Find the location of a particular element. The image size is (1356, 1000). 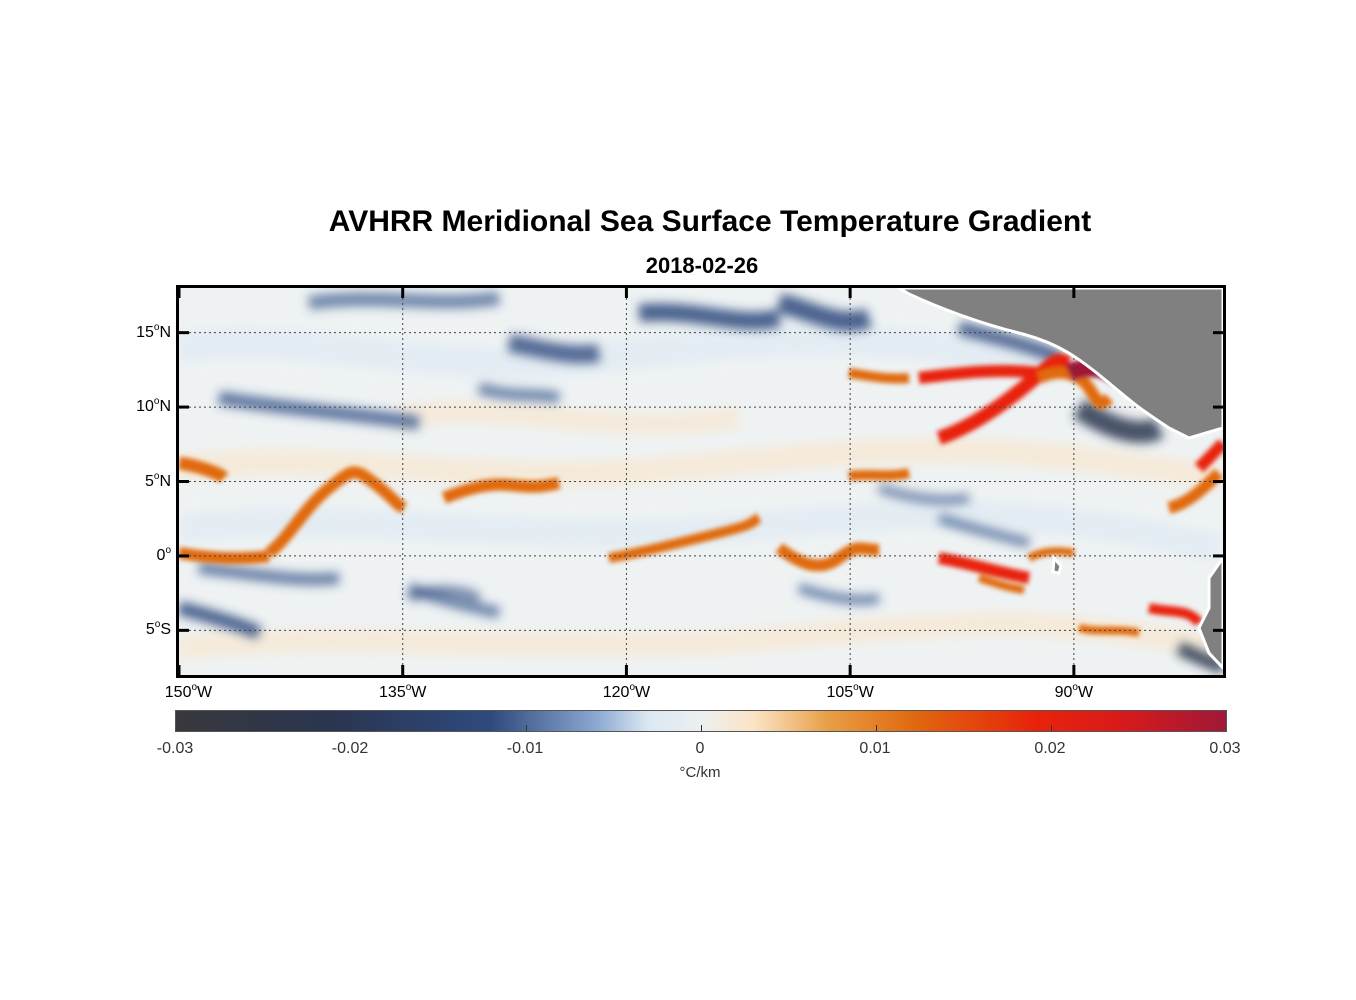

chart-subtitle: 2018-02-26 is located at coordinates (702, 265).